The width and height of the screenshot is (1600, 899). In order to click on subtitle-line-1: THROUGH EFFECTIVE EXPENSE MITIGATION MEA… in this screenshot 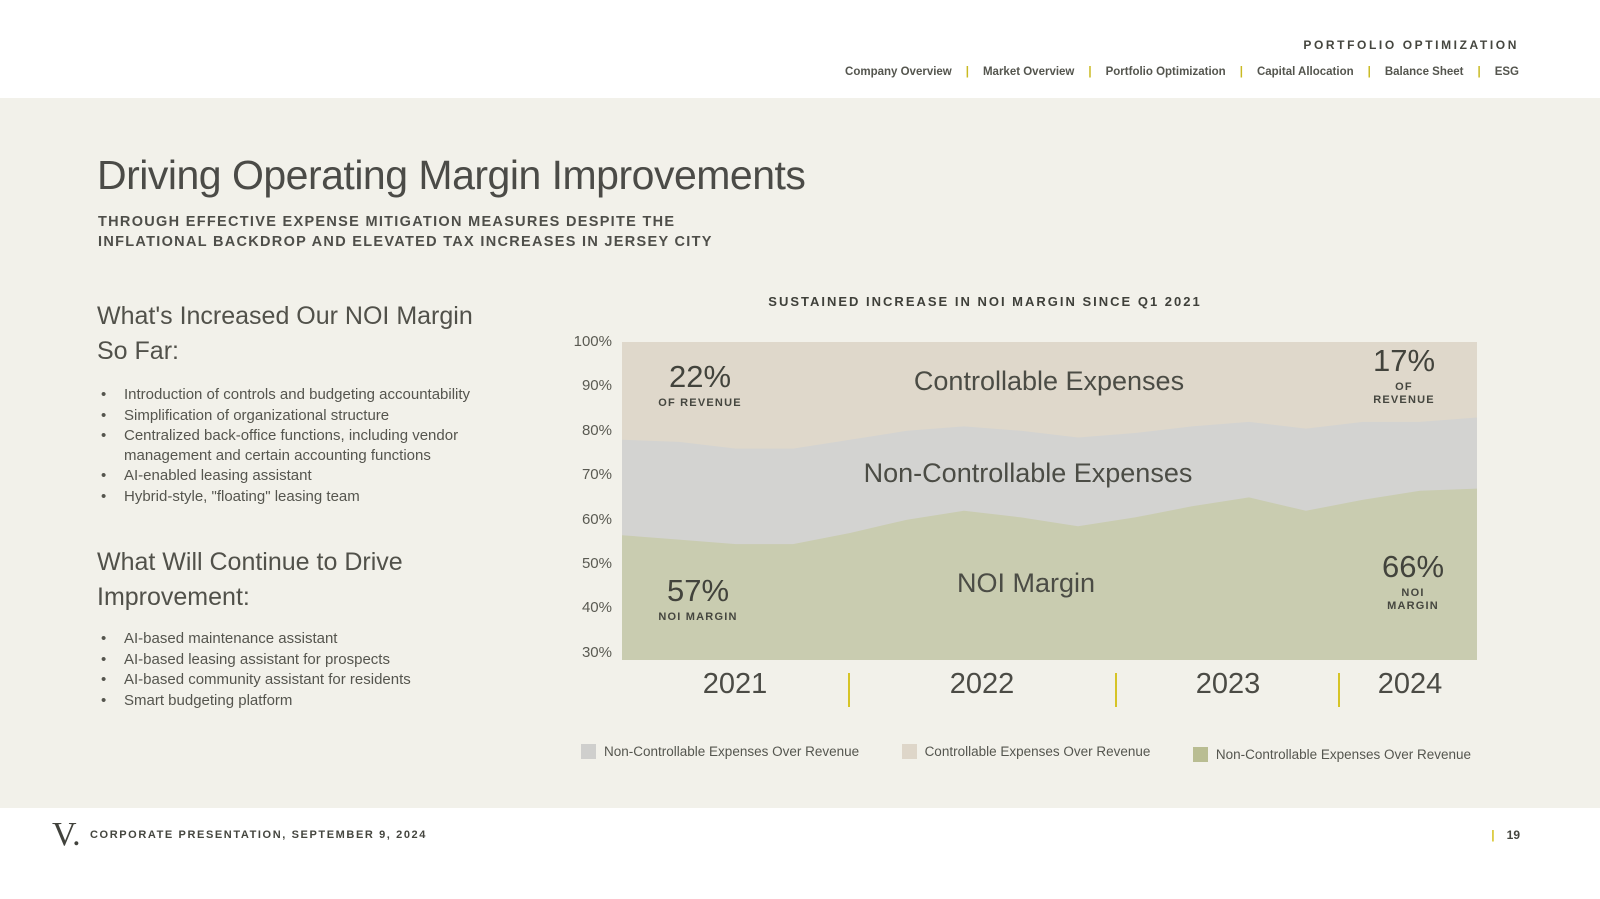, I will do `click(387, 222)`.